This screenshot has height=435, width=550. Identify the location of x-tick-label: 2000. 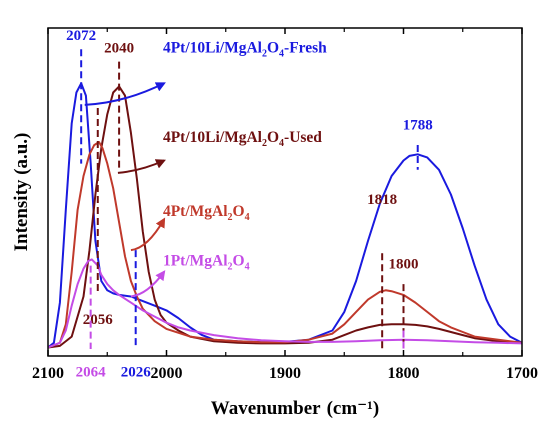
(167, 373).